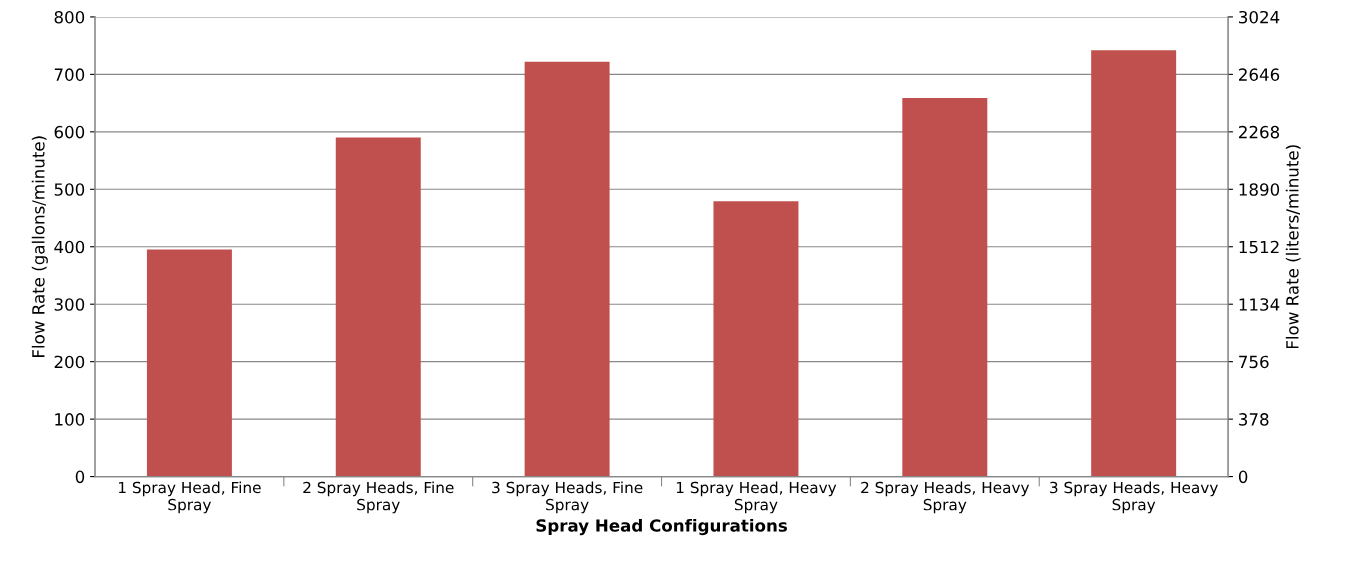 The image size is (1357, 564). Describe the element at coordinates (1259, 74) in the screenshot. I see `y2-tick-label: 2646` at that location.